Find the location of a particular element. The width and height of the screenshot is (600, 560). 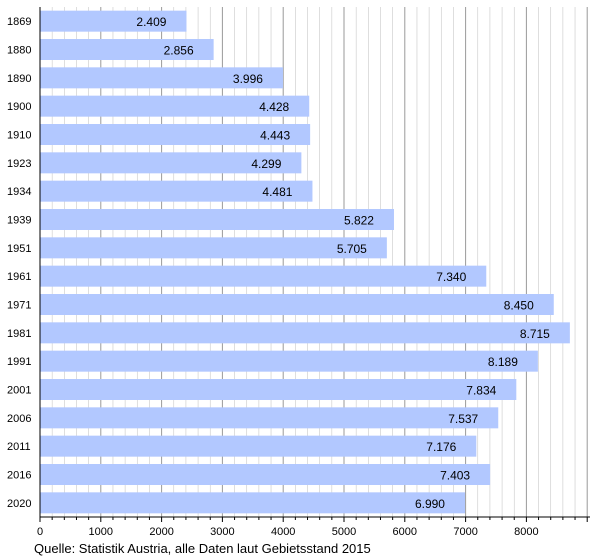

value-label: 5.822 is located at coordinates (359, 221).